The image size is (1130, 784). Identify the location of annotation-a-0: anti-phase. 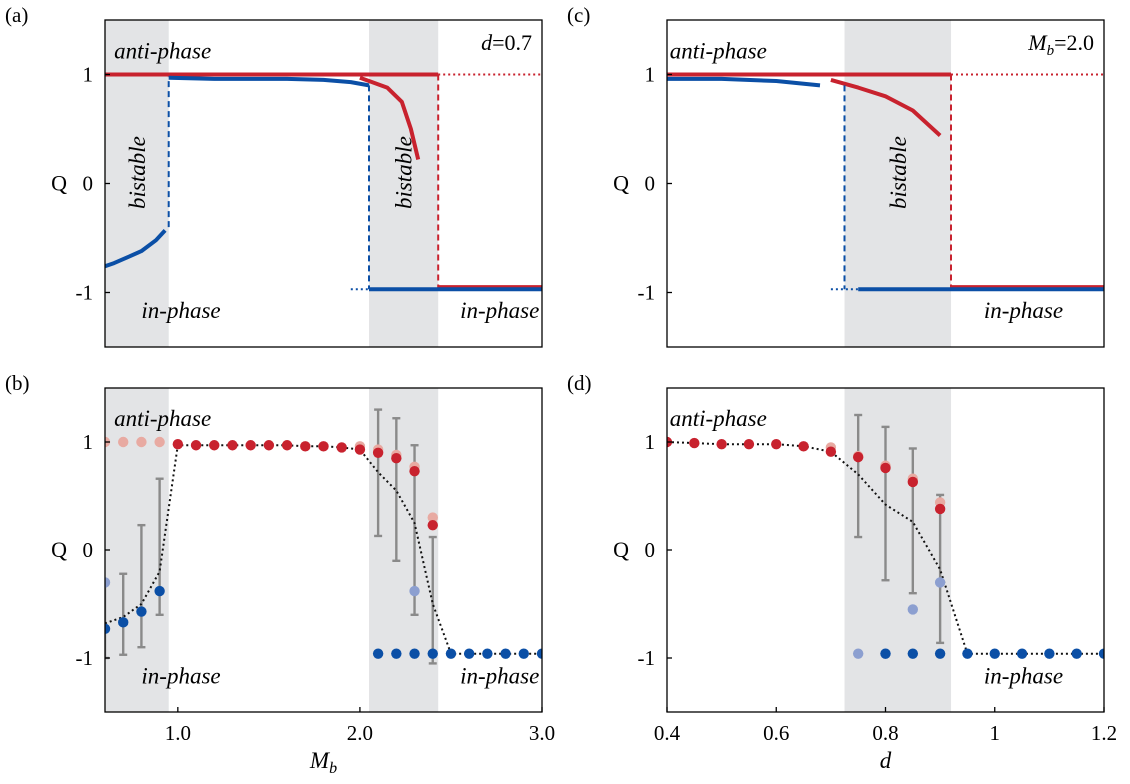
(162, 51).